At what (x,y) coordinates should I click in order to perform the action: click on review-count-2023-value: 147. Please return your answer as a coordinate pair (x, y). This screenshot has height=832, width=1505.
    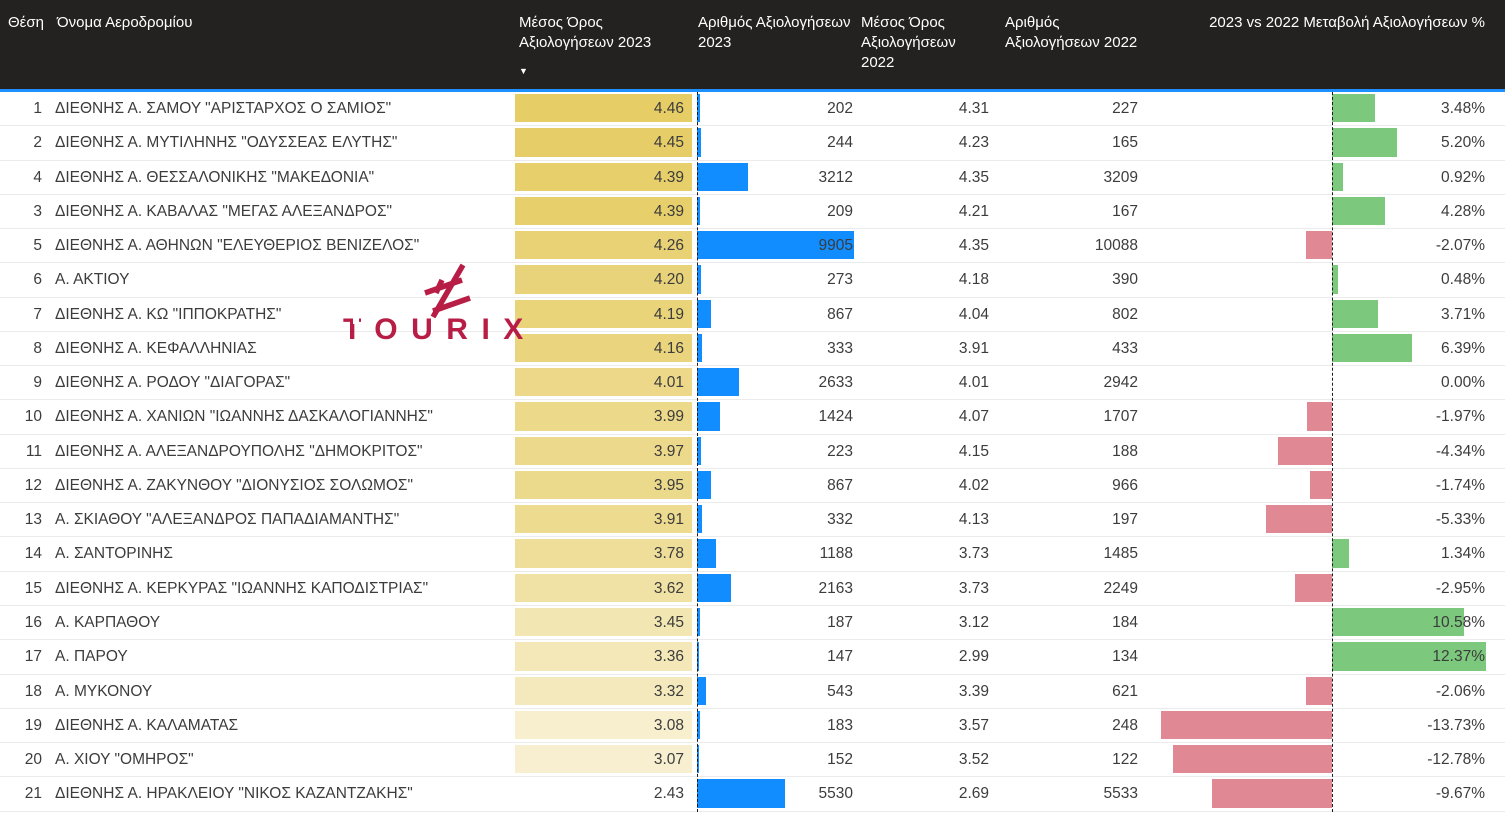
    Looking at the image, I should click on (840, 657).